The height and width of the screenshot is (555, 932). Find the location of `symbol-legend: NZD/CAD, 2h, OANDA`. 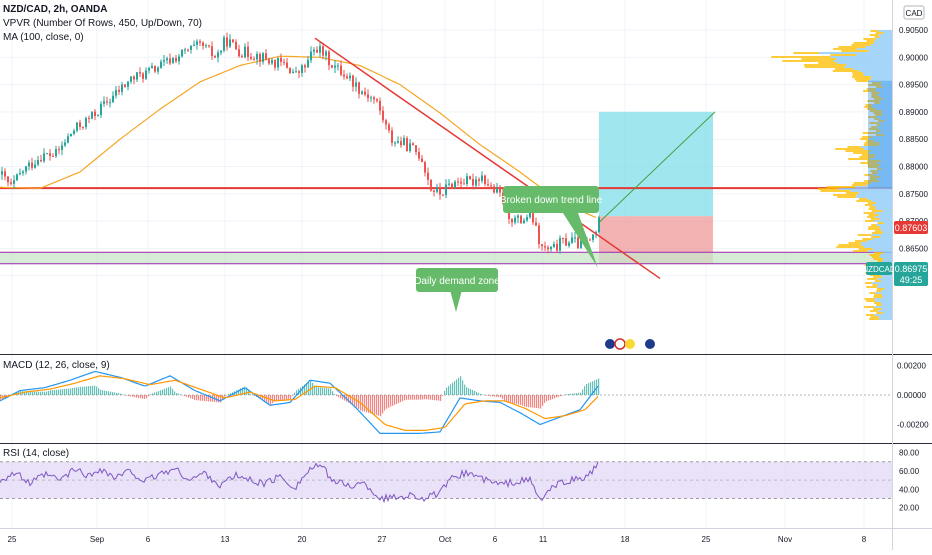

symbol-legend: NZD/CAD, 2h, OANDA is located at coordinates (55, 9).